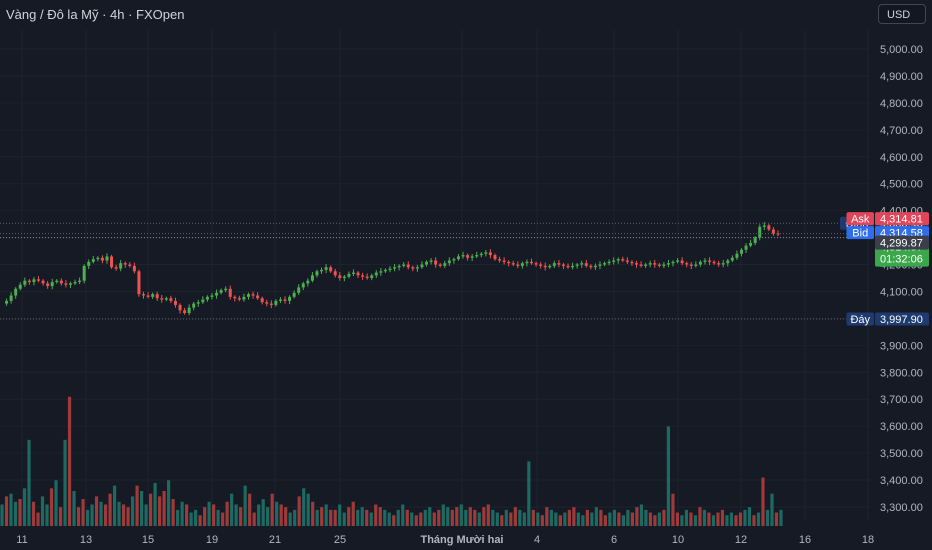 The width and height of the screenshot is (932, 550). What do you see at coordinates (902, 242) in the screenshot?
I see `prev-close-bg` at bounding box center [902, 242].